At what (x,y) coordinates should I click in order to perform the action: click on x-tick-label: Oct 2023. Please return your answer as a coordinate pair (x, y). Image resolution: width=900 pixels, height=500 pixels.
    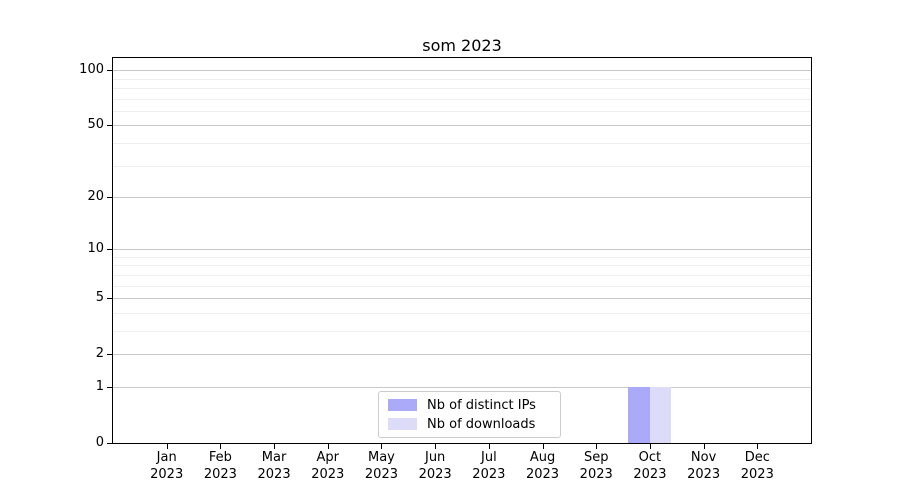
    Looking at the image, I should click on (650, 466).